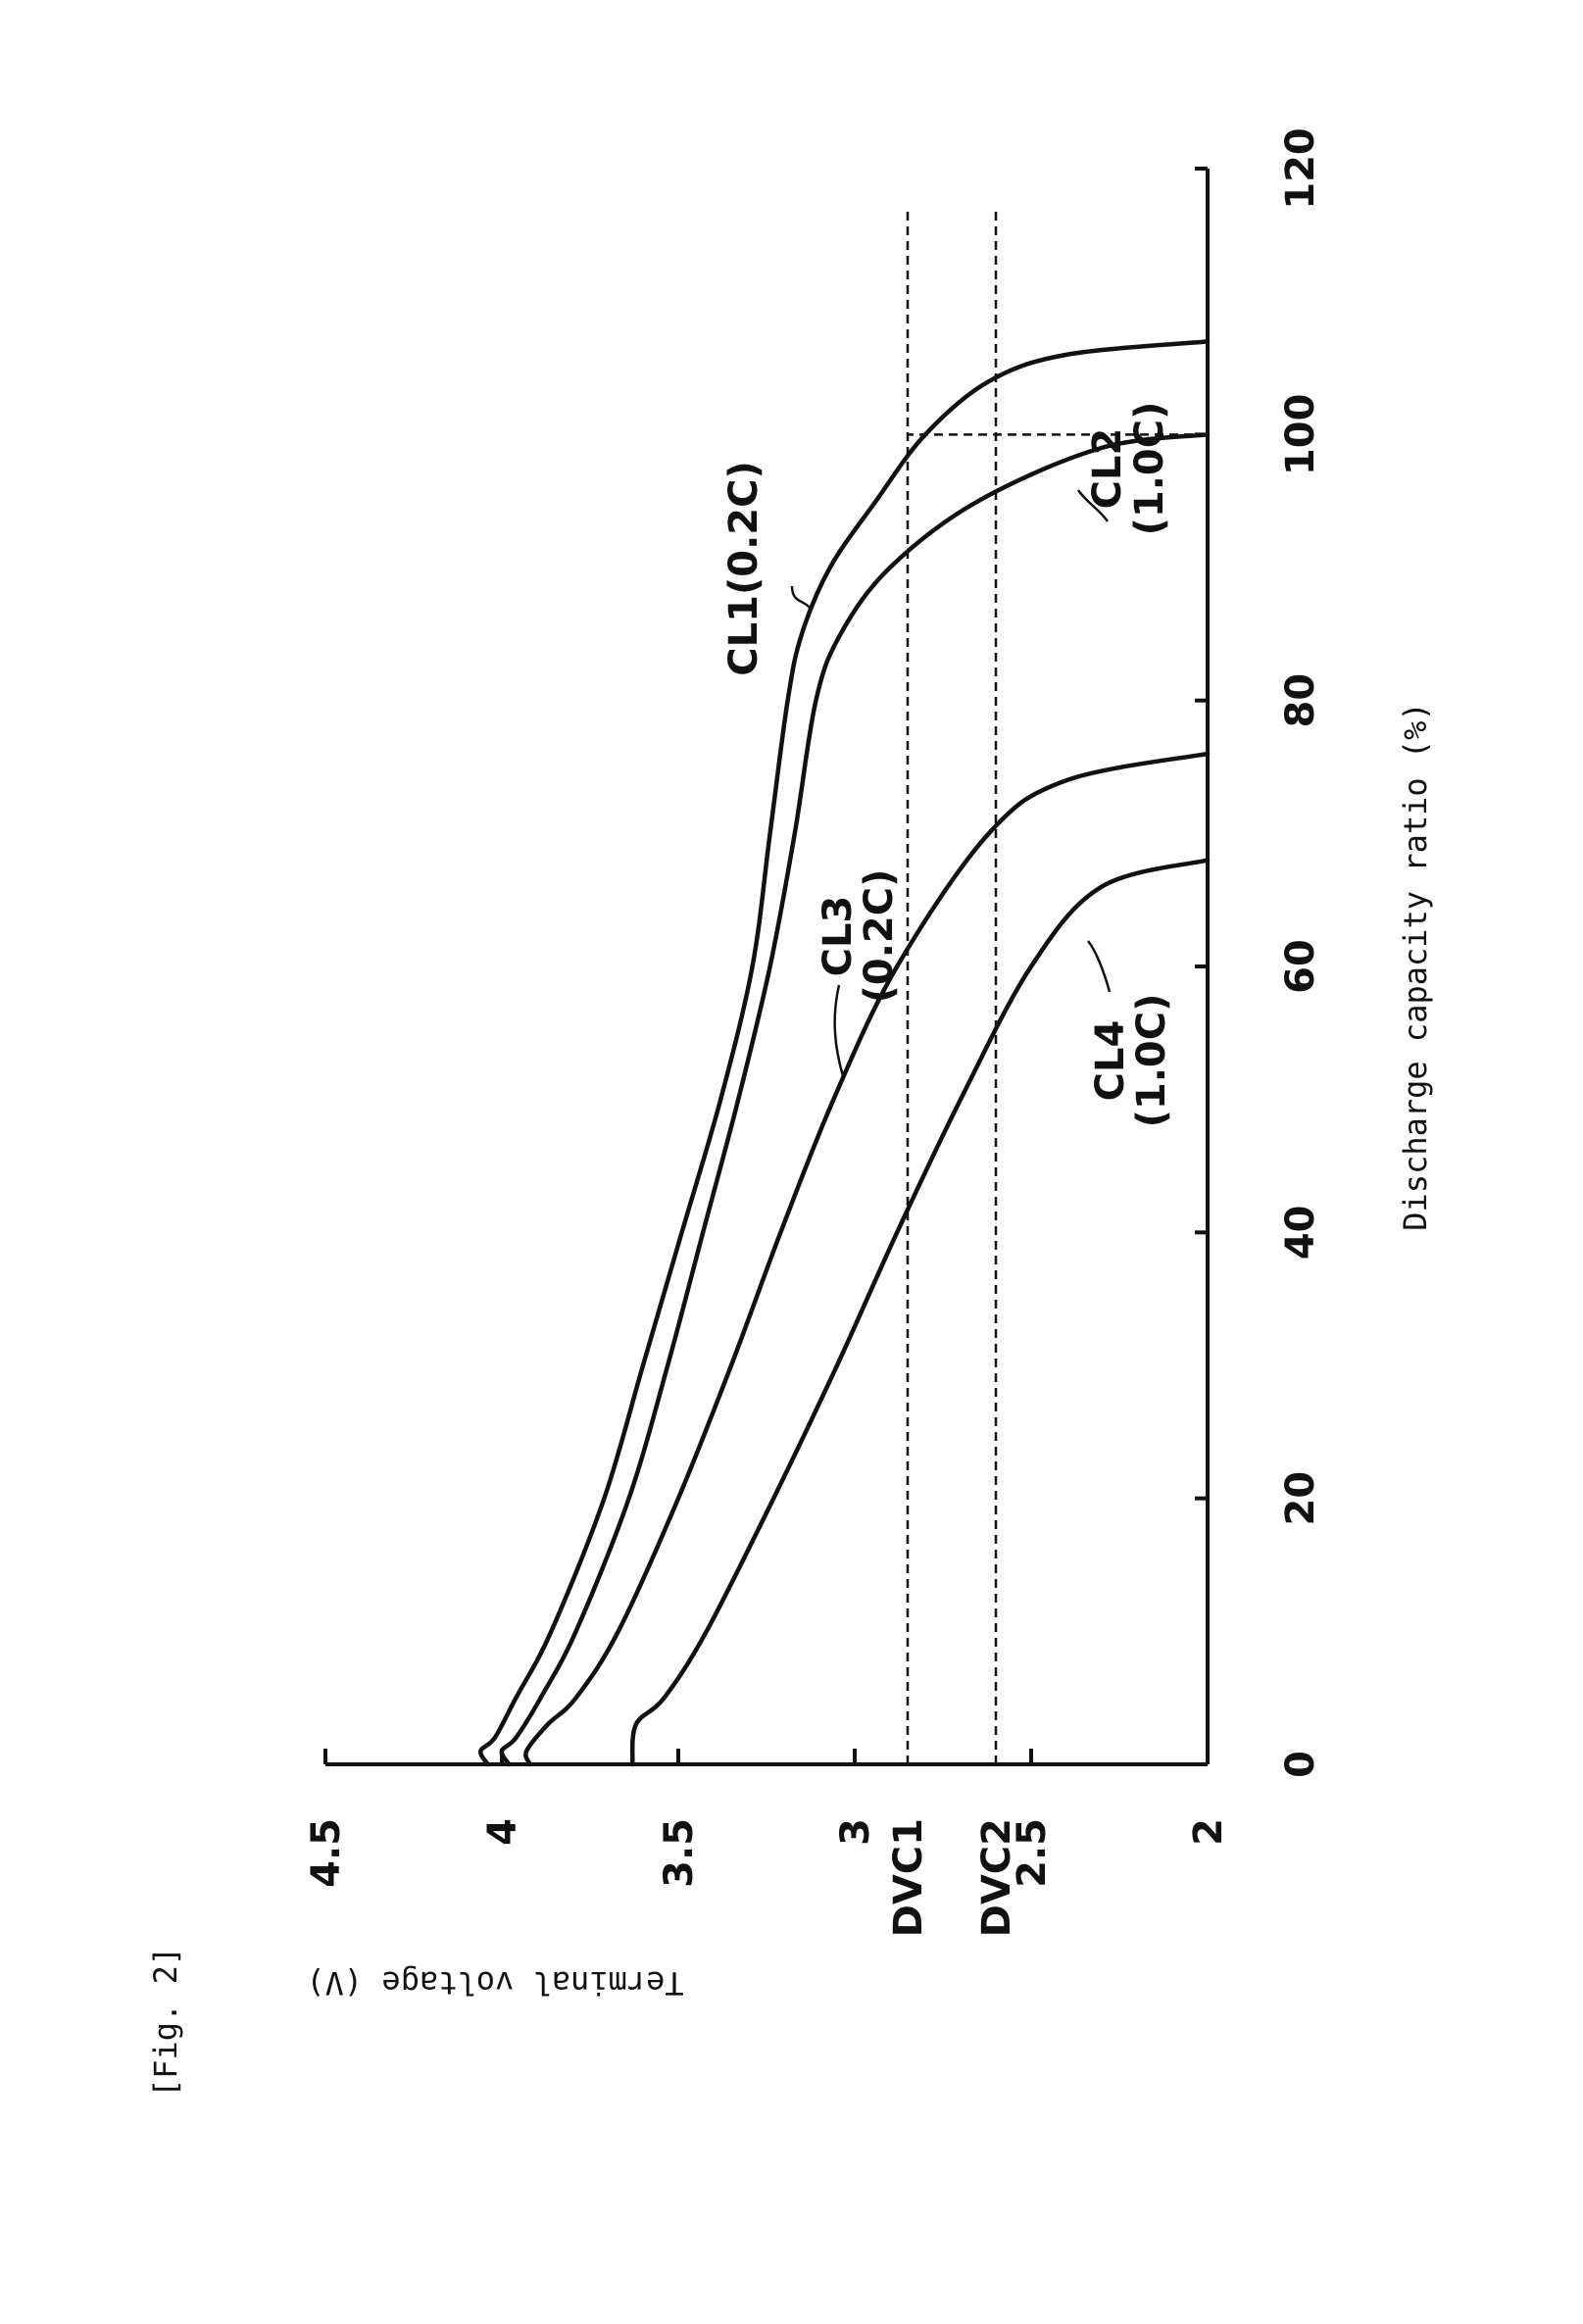  I want to click on y-axis-title: Terminal voltage (V), so click(494, 1983).